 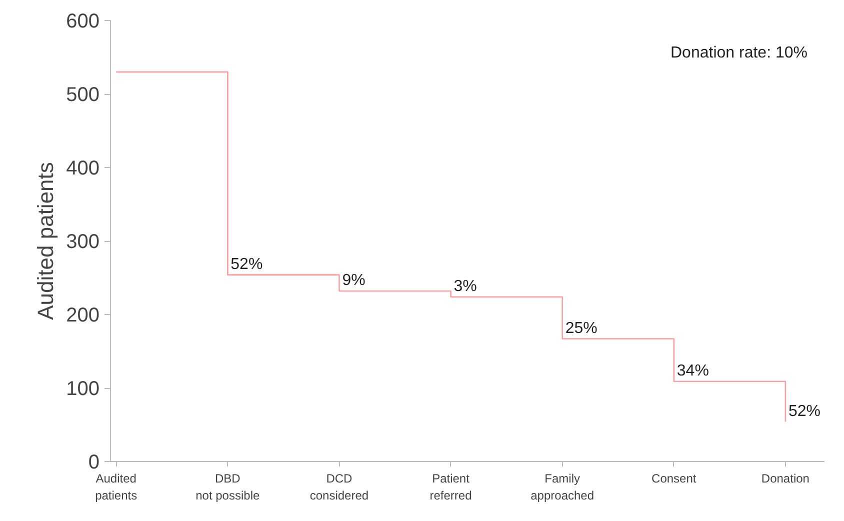 I want to click on annotation: 9%, so click(x=354, y=280).